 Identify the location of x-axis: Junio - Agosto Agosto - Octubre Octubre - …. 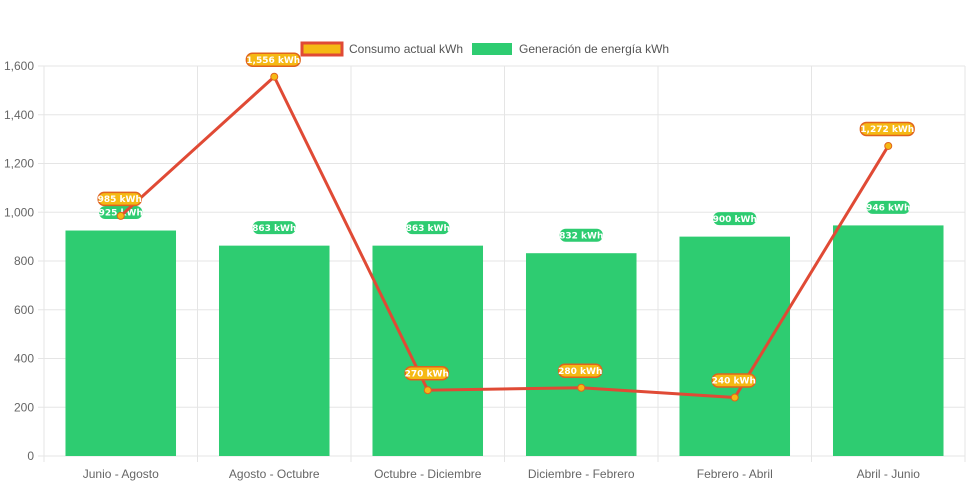
(502, 474).